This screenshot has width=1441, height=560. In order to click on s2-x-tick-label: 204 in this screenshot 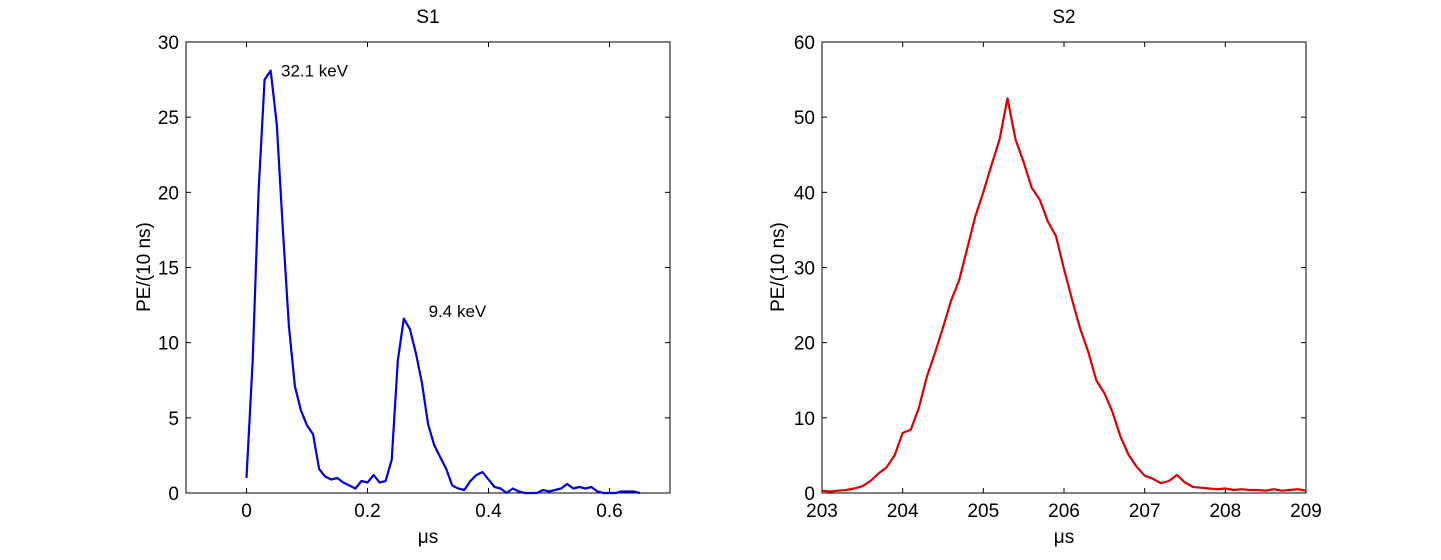, I will do `click(903, 511)`.